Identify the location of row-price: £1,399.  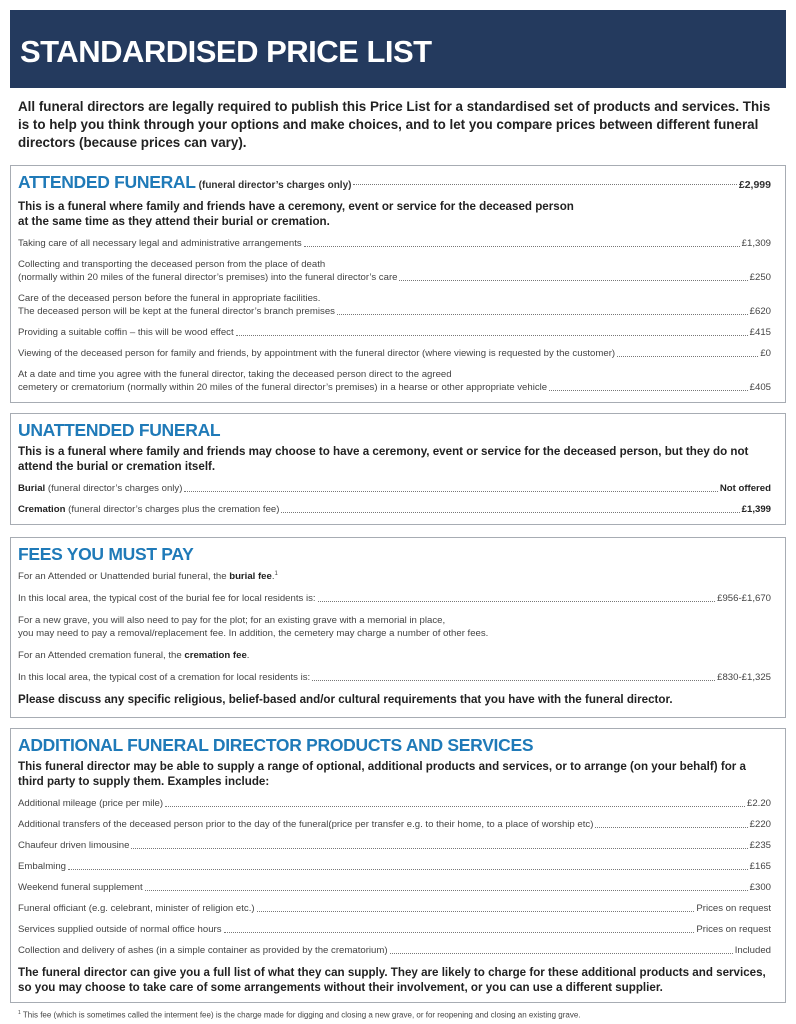
(756, 509).